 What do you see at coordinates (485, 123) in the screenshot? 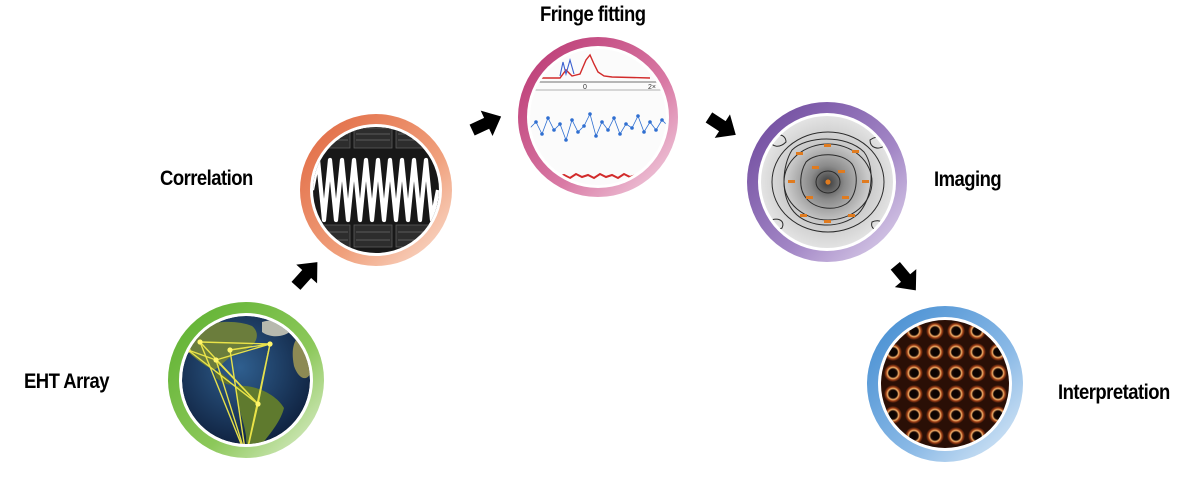
I see `arrow-correlation-to-fringe` at bounding box center [485, 123].